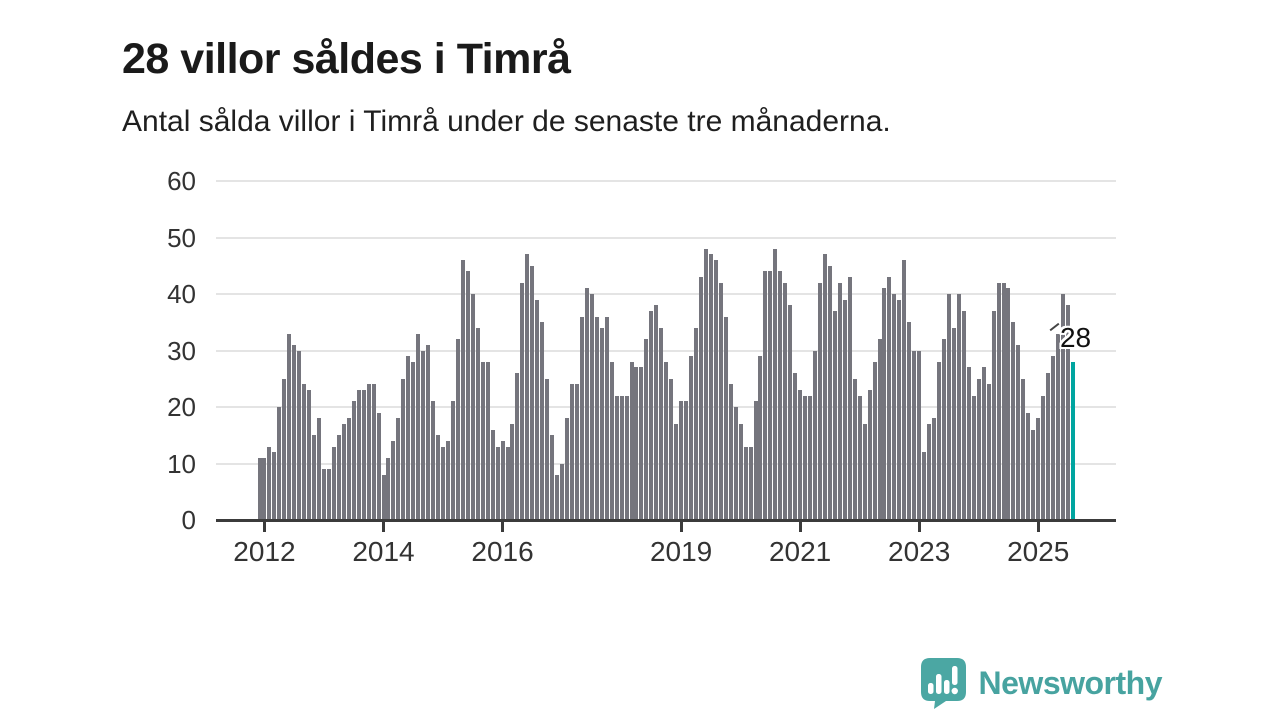 This screenshot has width=1280, height=720. Describe the element at coordinates (264, 551) in the screenshot. I see `x-axis-label-2012: 2012` at that location.